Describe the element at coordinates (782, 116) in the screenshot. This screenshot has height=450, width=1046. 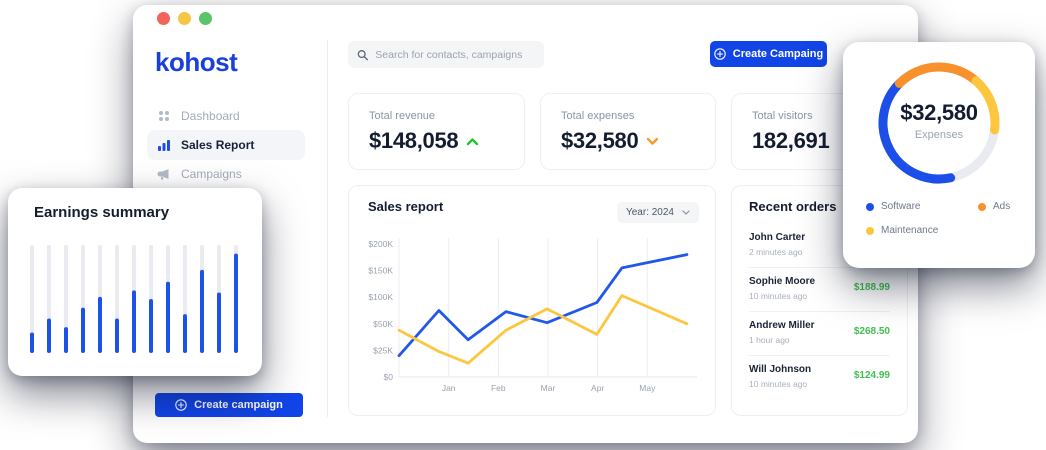
I see `stat-label: Total visitors` at that location.